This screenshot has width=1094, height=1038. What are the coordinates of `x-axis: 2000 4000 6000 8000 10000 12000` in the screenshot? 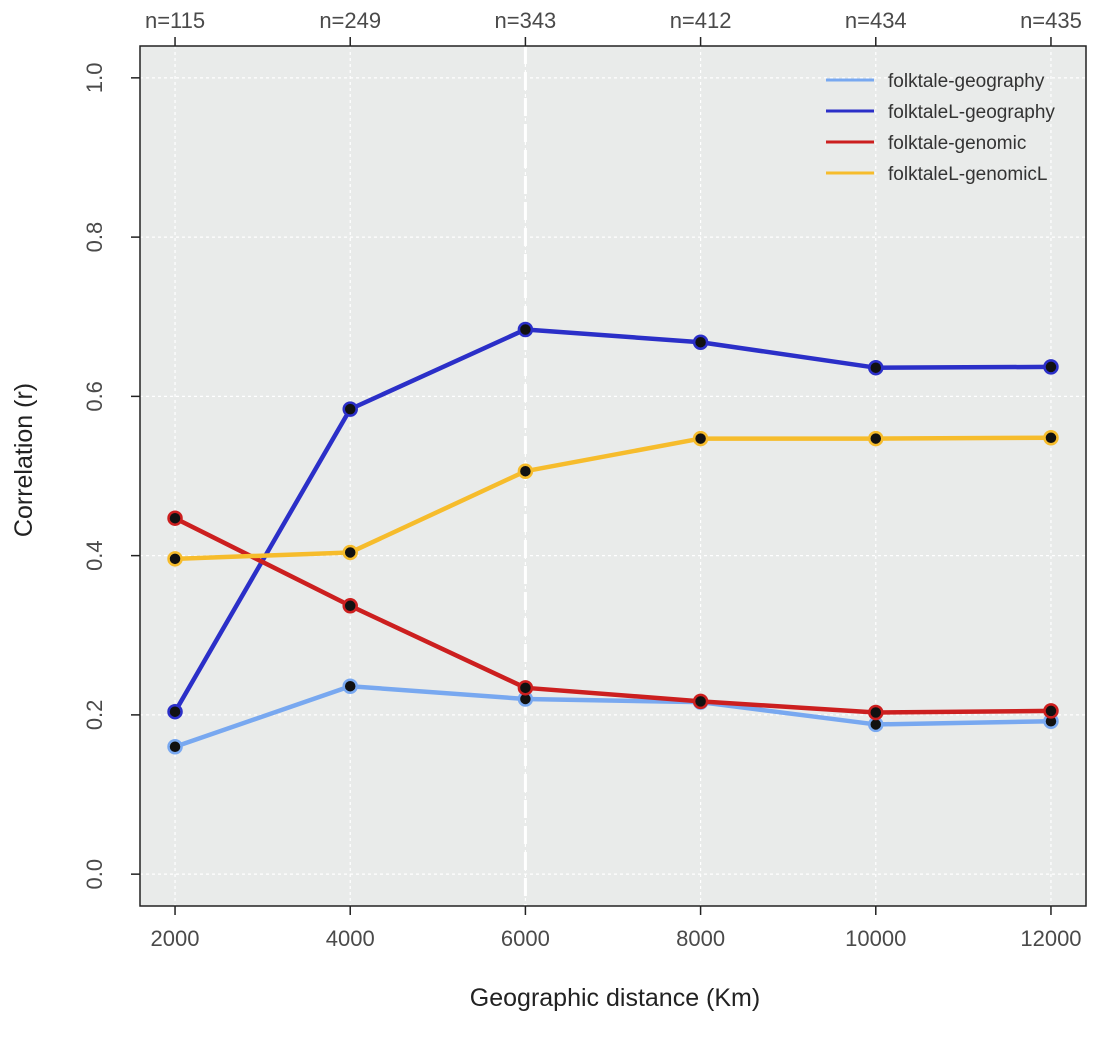 It's located at (616, 928).